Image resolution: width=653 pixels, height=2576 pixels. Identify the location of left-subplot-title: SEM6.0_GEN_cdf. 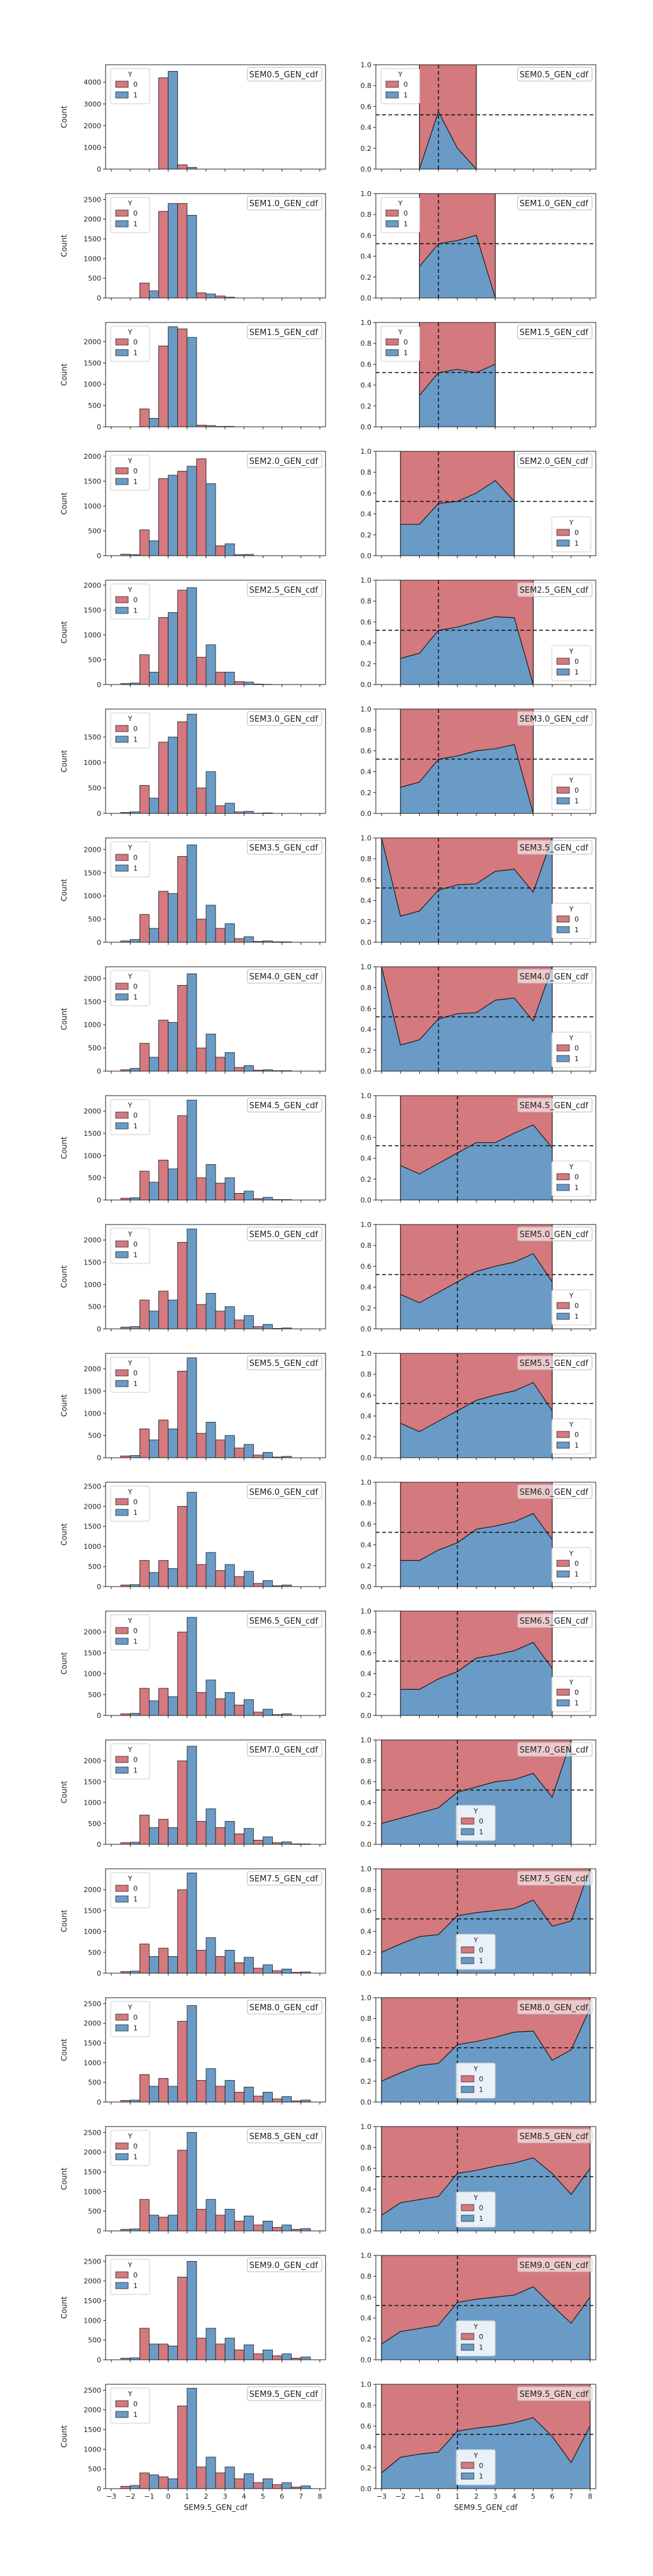
(285, 1493).